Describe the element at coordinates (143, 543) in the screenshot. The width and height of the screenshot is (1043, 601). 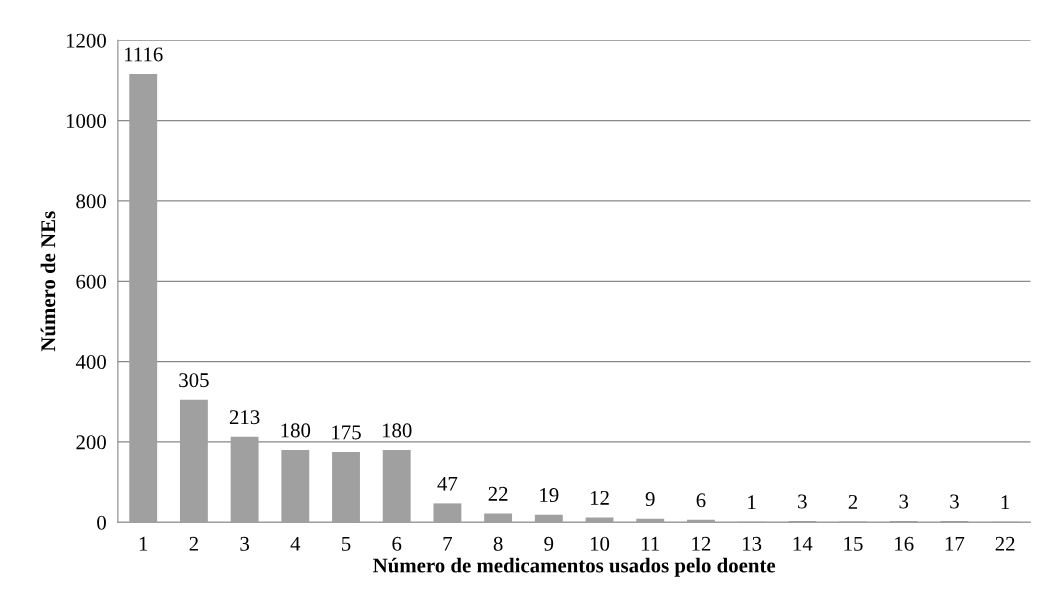
I see `x-tick-label: 1` at that location.